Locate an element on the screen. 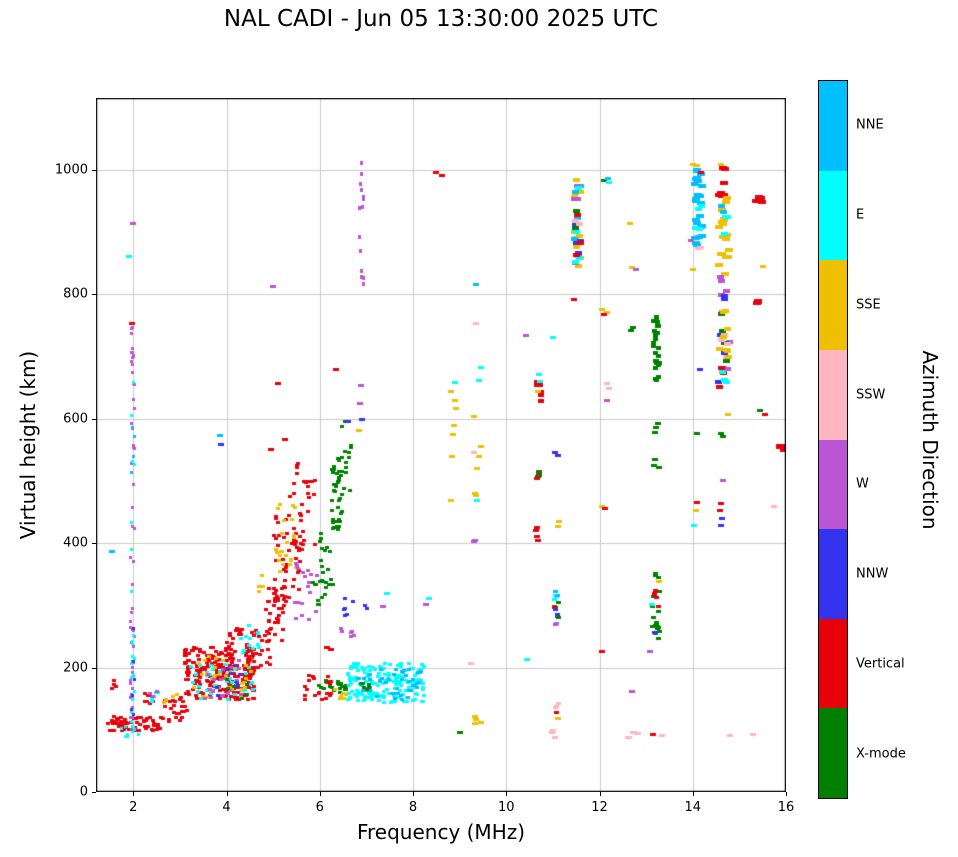  y-tick-label-400: 400 is located at coordinates (75, 543).